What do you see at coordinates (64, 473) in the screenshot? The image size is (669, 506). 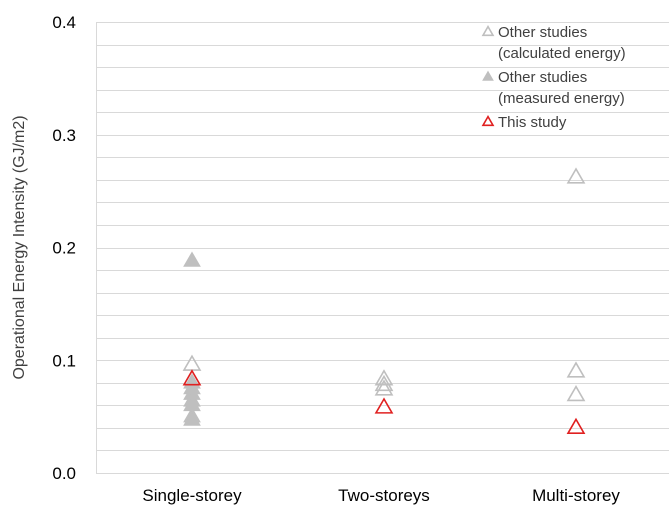 I see `y-tick-label: 0.0` at bounding box center [64, 473].